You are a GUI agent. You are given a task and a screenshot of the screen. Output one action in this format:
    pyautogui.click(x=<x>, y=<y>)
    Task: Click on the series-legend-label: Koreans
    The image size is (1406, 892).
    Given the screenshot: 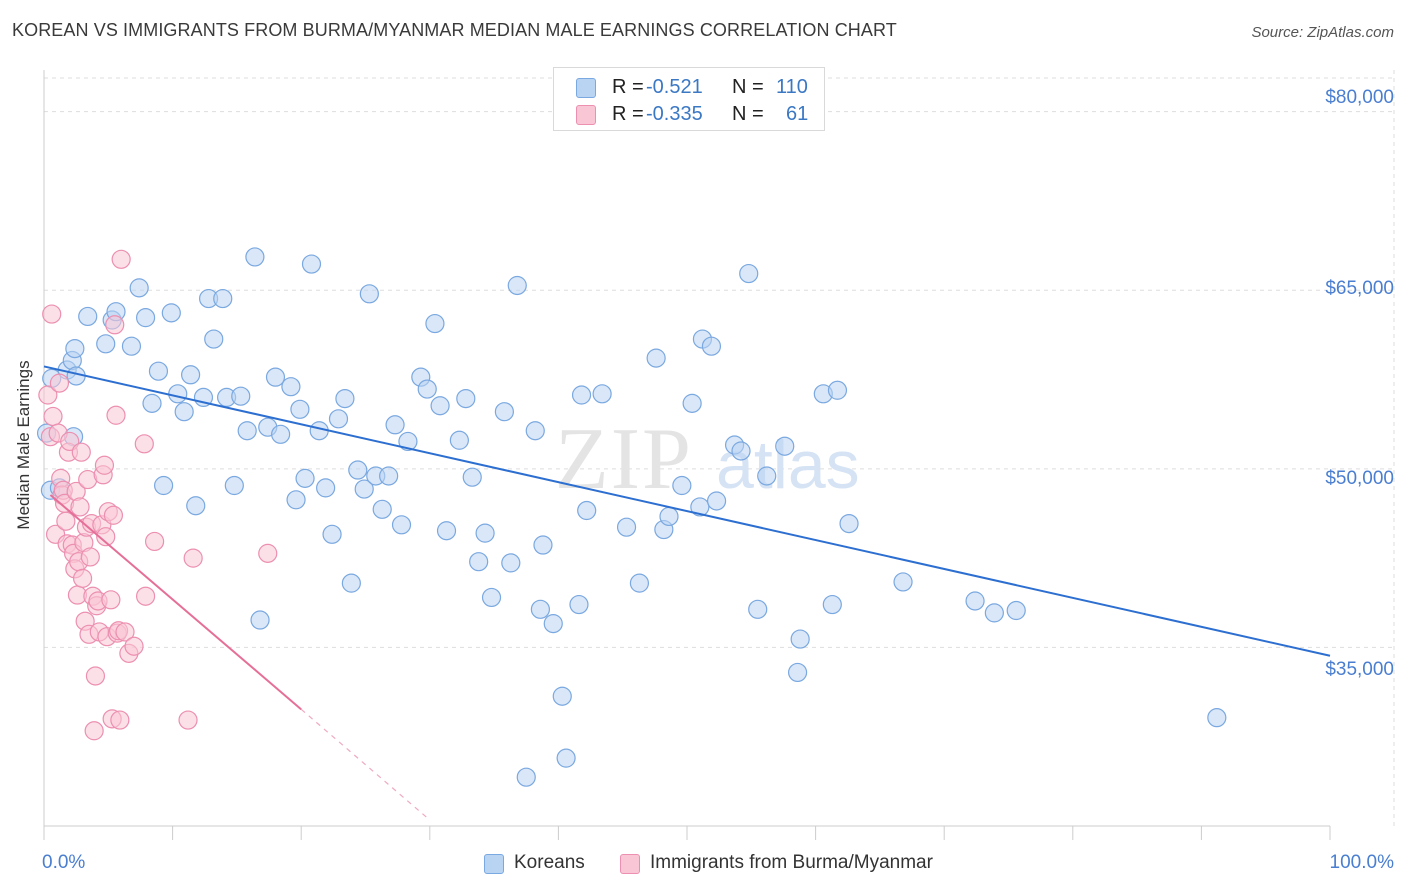 What is the action you would take?
    pyautogui.click(x=549, y=862)
    